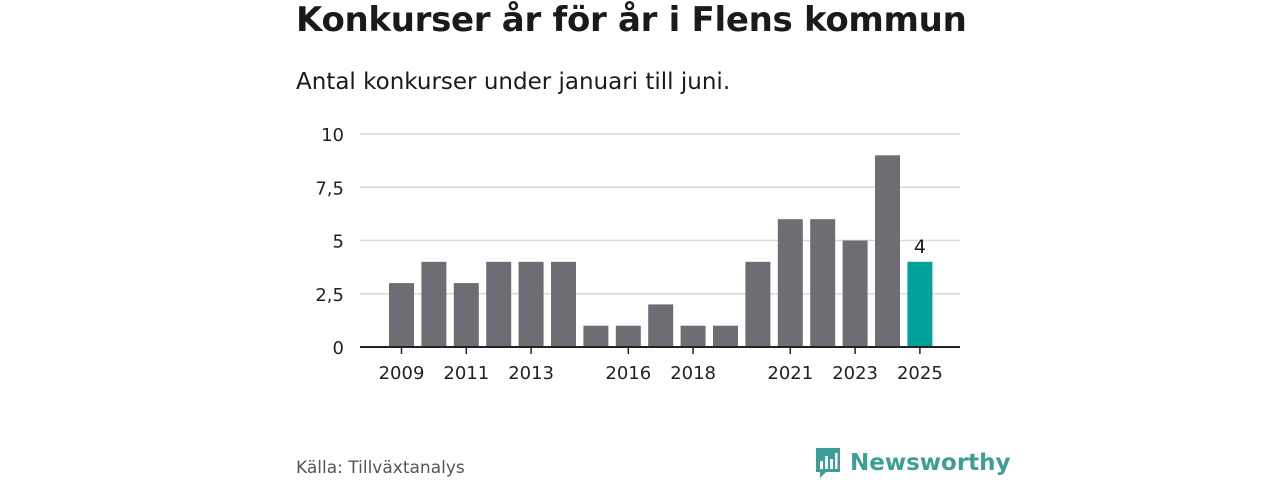 The image size is (1280, 480). What do you see at coordinates (466, 373) in the screenshot?
I see `x-tick-label: 2011` at bounding box center [466, 373].